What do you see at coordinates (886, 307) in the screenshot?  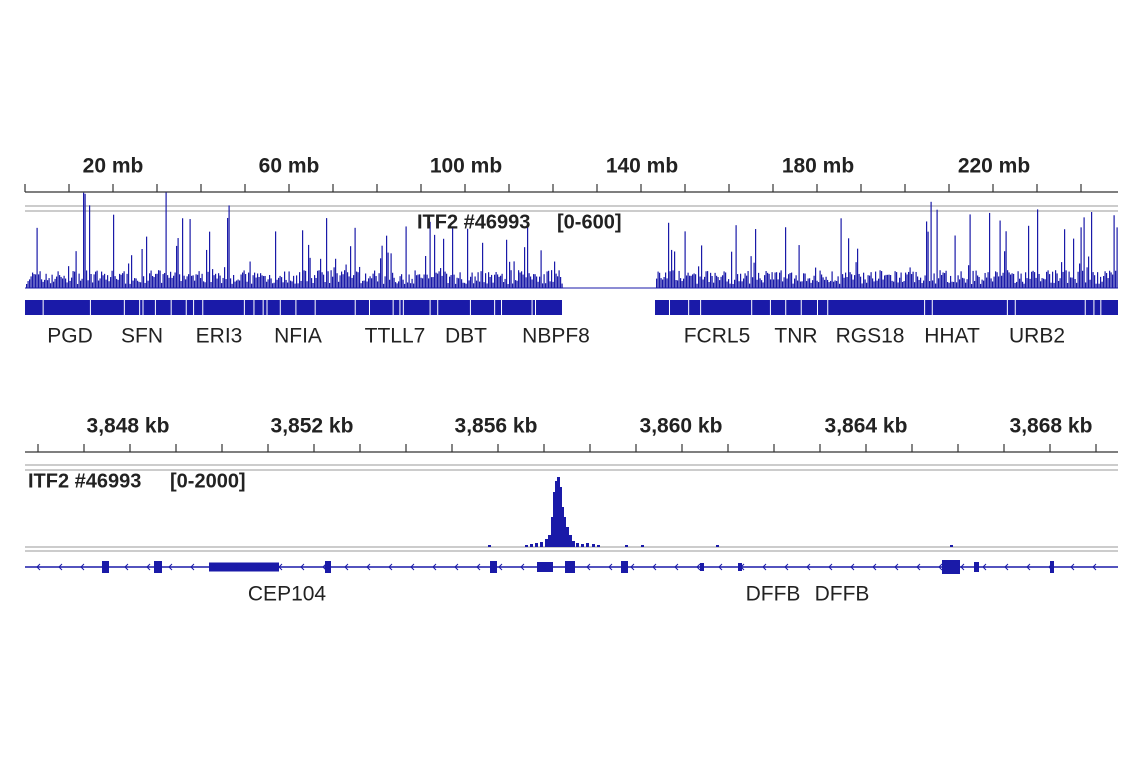 I see `gene-band` at bounding box center [886, 307].